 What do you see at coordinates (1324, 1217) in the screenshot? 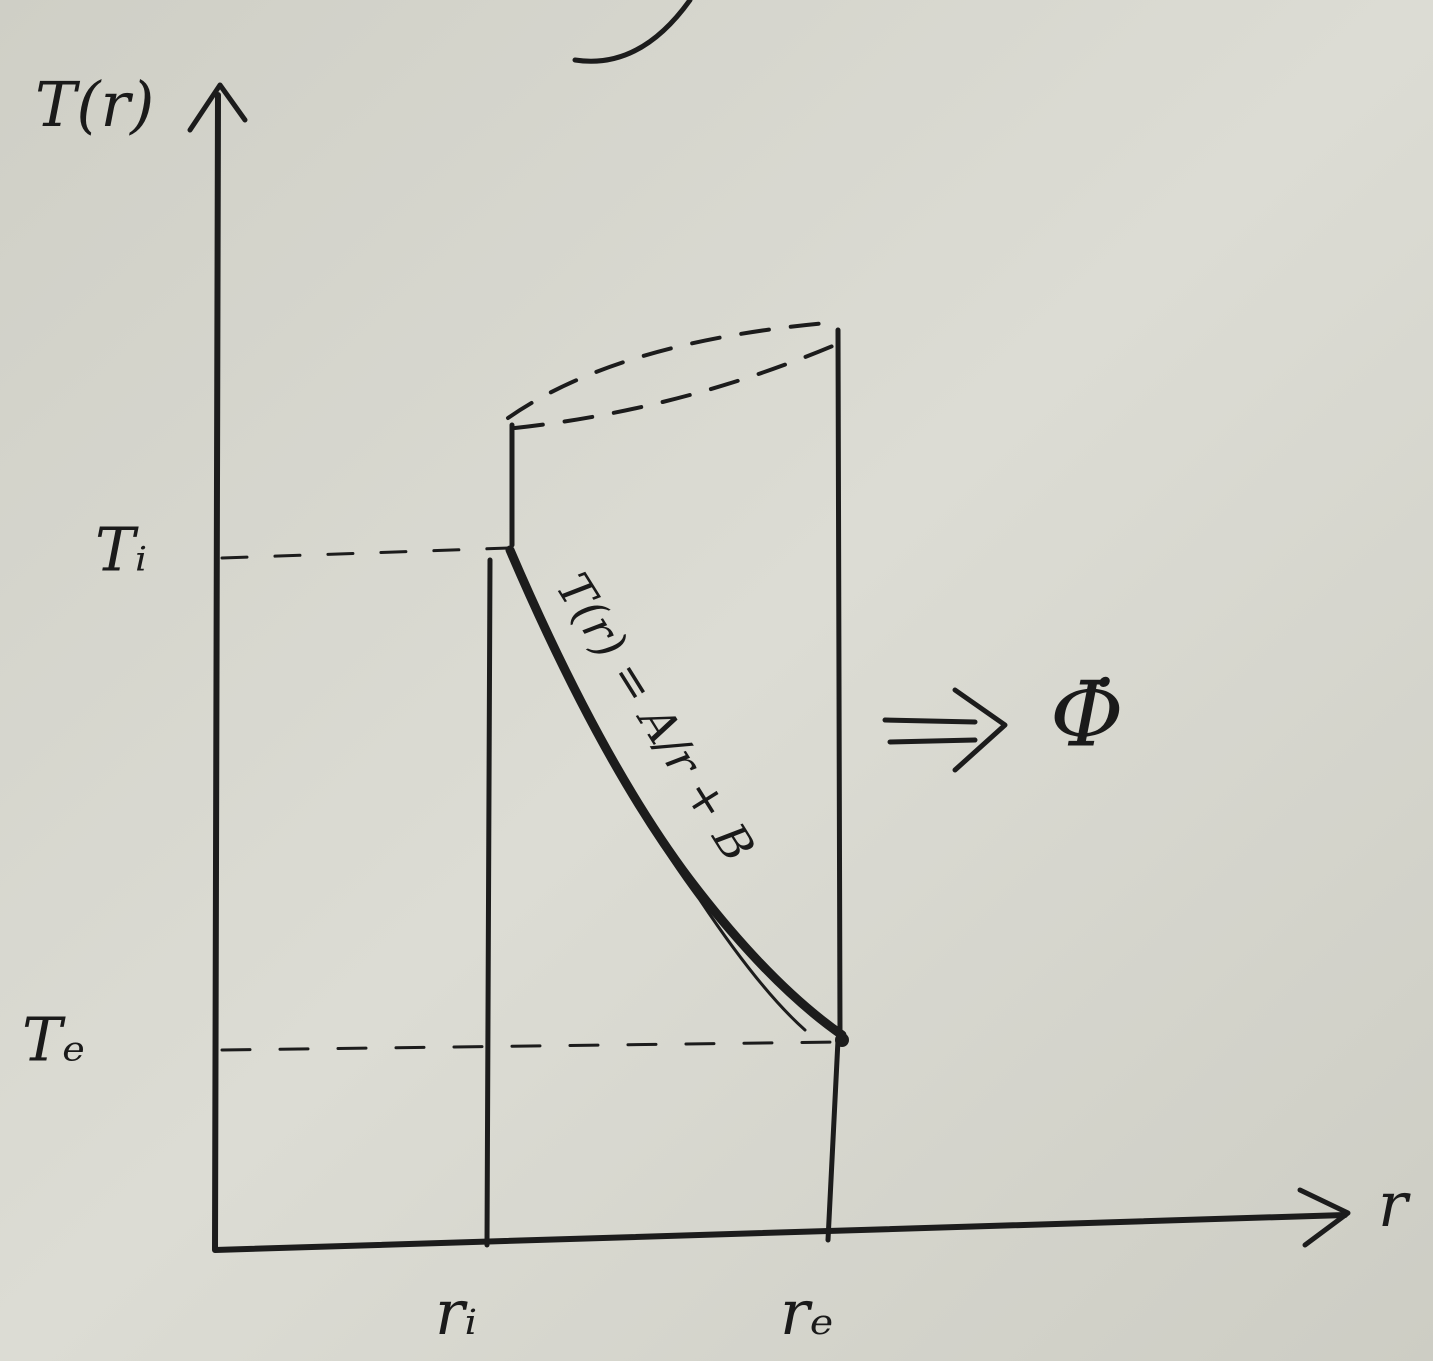
I see `x-arrow` at bounding box center [1324, 1217].